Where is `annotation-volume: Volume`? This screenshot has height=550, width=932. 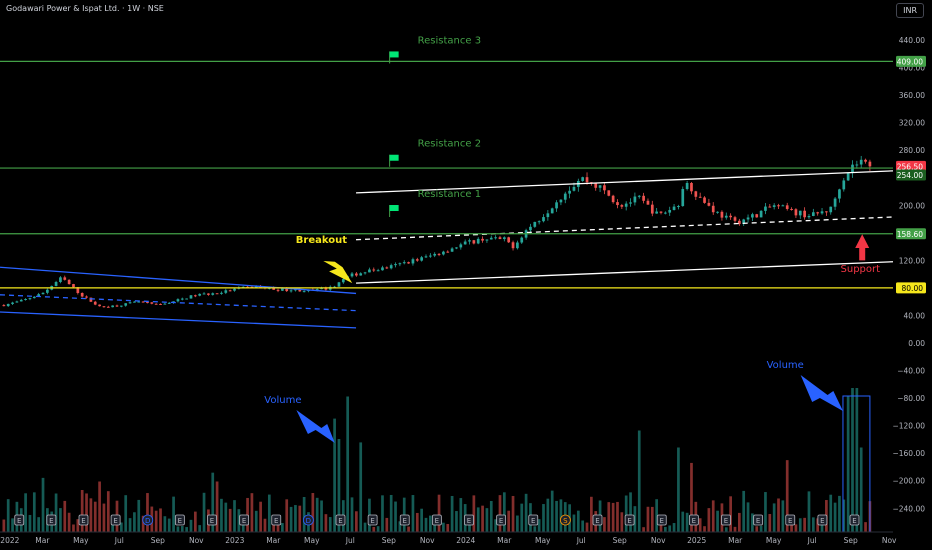 annotation-volume: Volume is located at coordinates (282, 400).